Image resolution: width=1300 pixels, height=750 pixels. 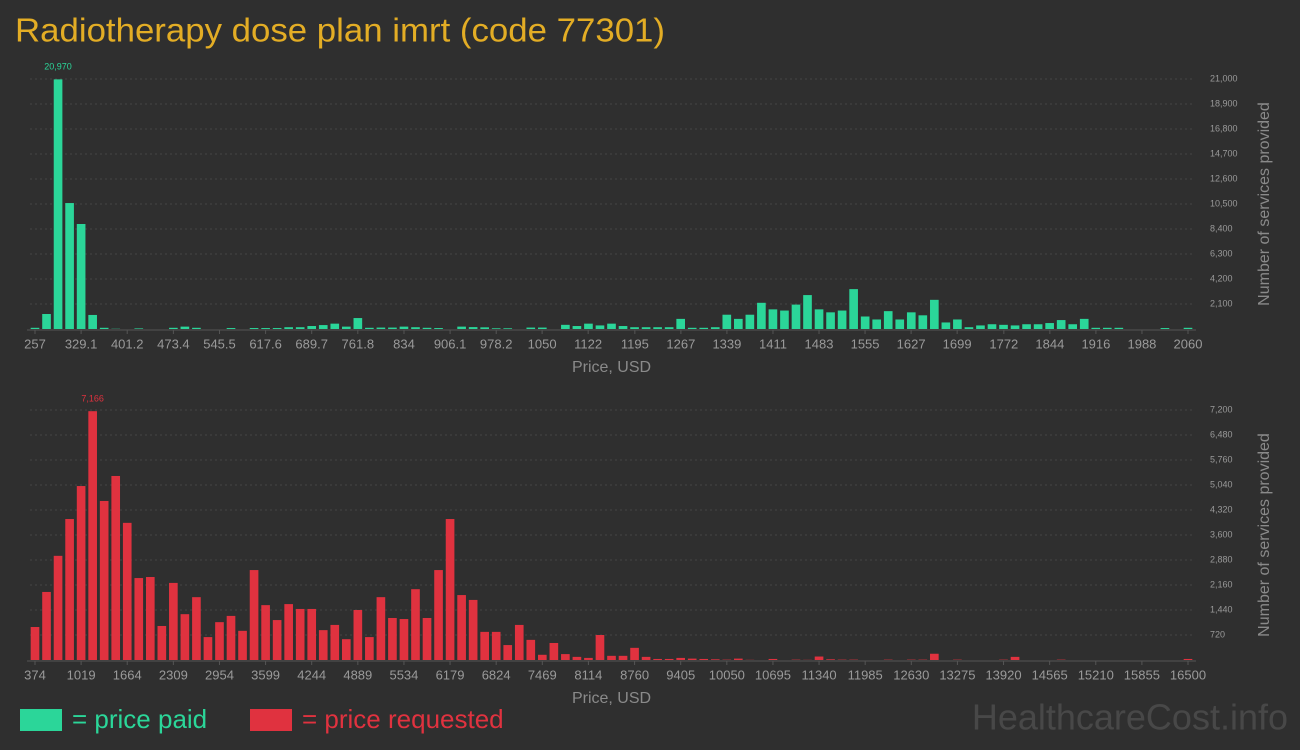 I want to click on watermark: HealthcareCost.info, so click(x=1130, y=717).